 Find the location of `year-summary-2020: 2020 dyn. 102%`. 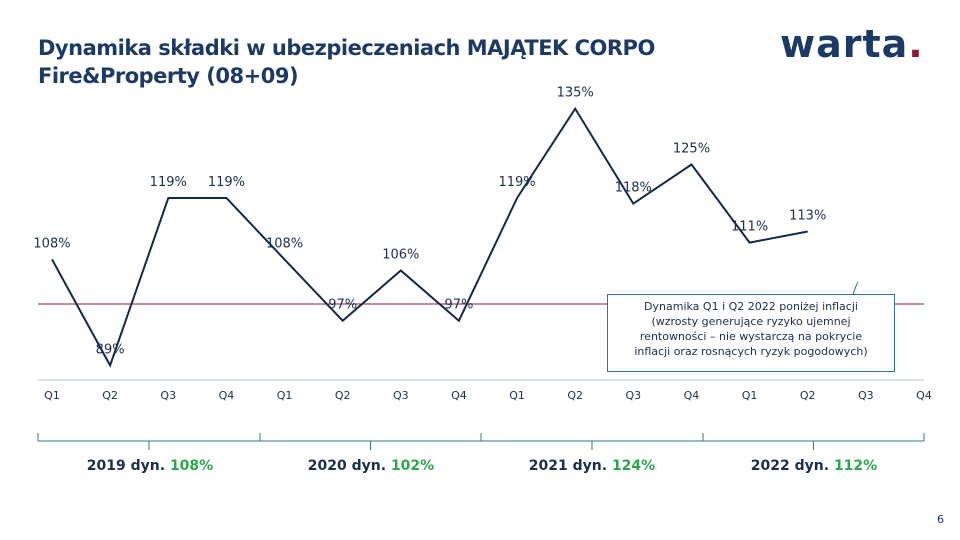

year-summary-2020: 2020 dyn. 102% is located at coordinates (371, 466).